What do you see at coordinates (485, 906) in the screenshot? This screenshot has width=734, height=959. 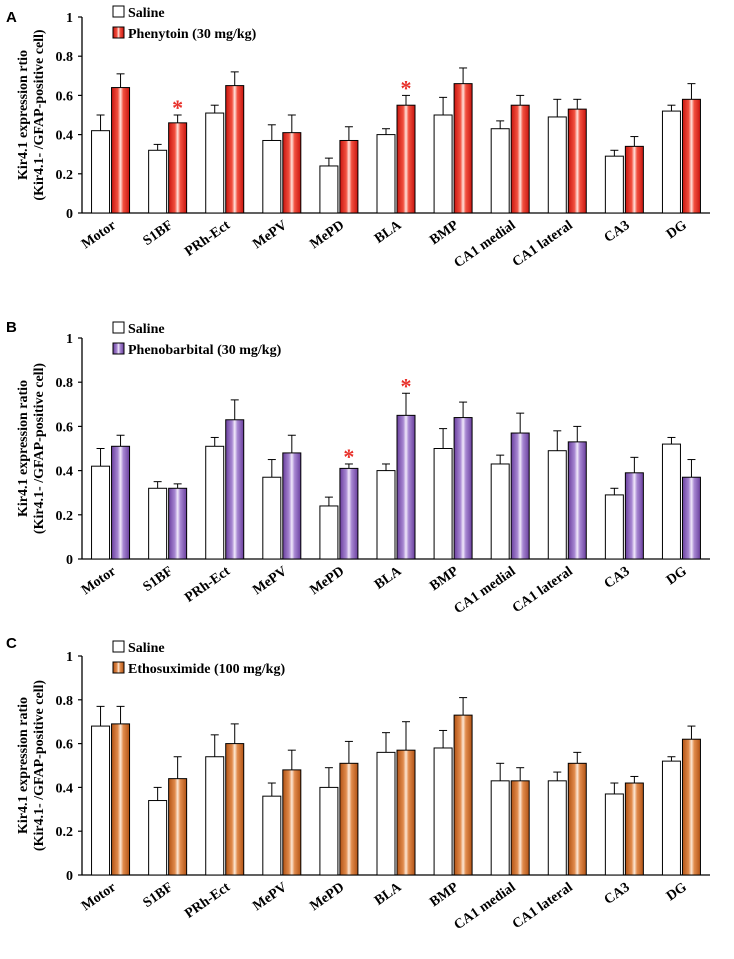 I see `x-category-label: CA1 medial` at bounding box center [485, 906].